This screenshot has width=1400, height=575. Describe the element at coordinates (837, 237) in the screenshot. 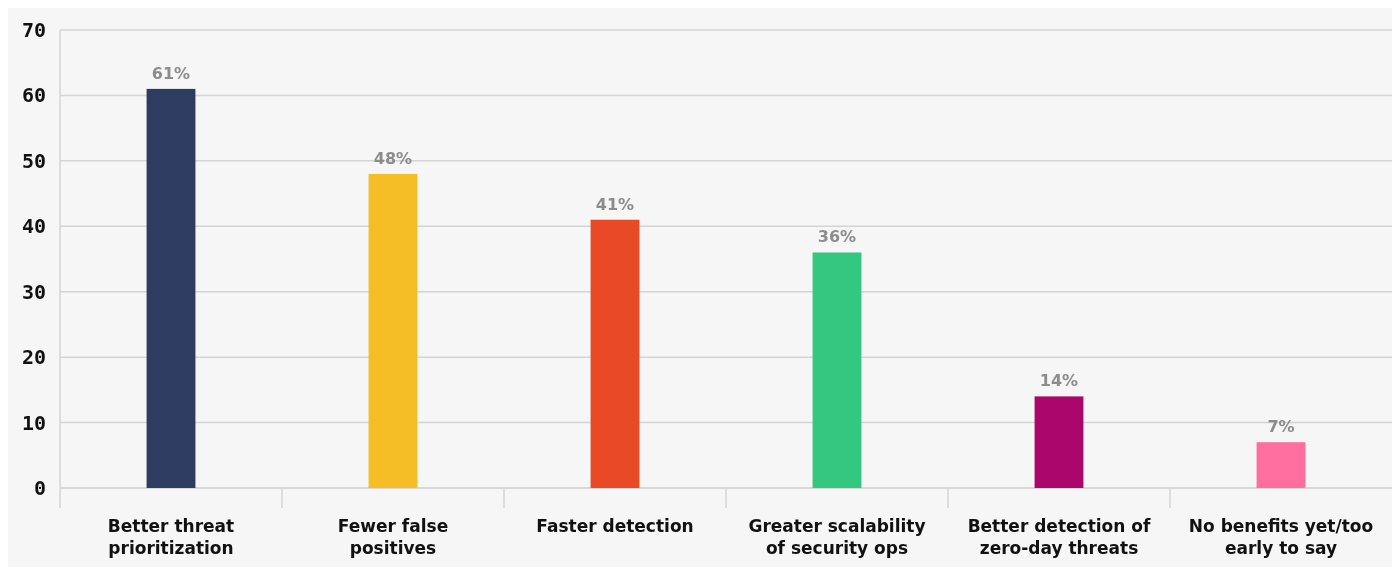

I see `data-label: 36%` at that location.